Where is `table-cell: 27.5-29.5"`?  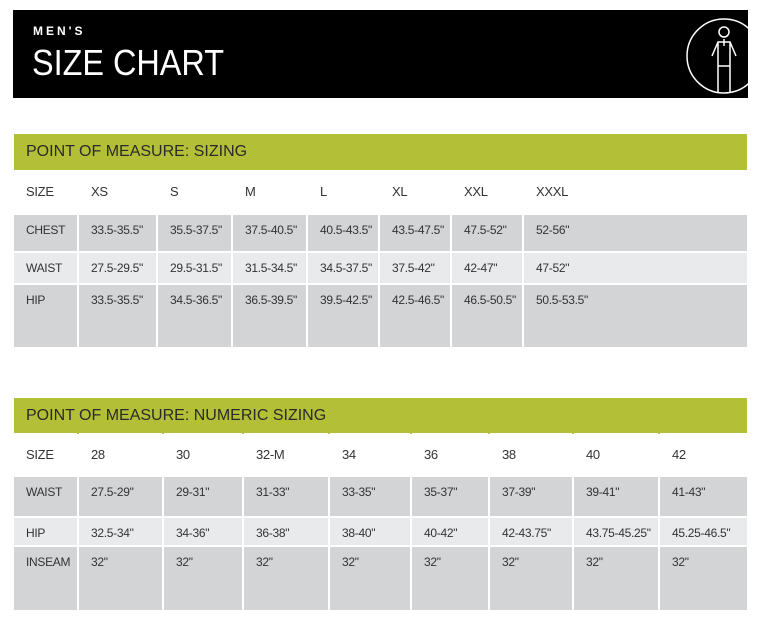 table-cell: 27.5-29.5" is located at coordinates (117, 268).